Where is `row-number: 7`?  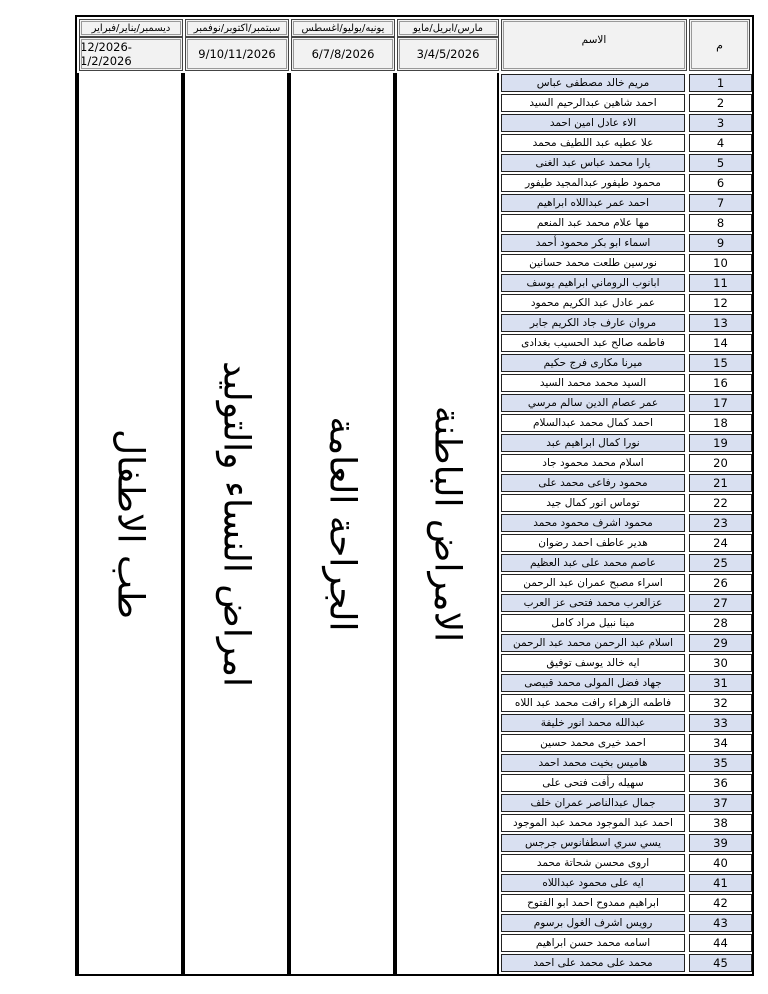 row-number: 7 is located at coordinates (720, 203).